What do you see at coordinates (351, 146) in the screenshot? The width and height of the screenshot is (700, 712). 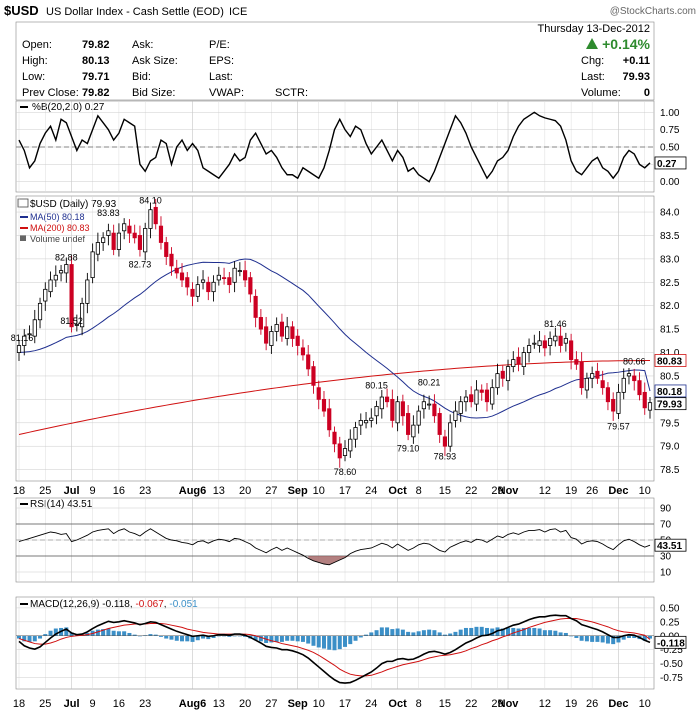 I see `percent-b-panel: %B(20,2.0) 0.27 1.000.750.500.250.000.27` at bounding box center [351, 146].